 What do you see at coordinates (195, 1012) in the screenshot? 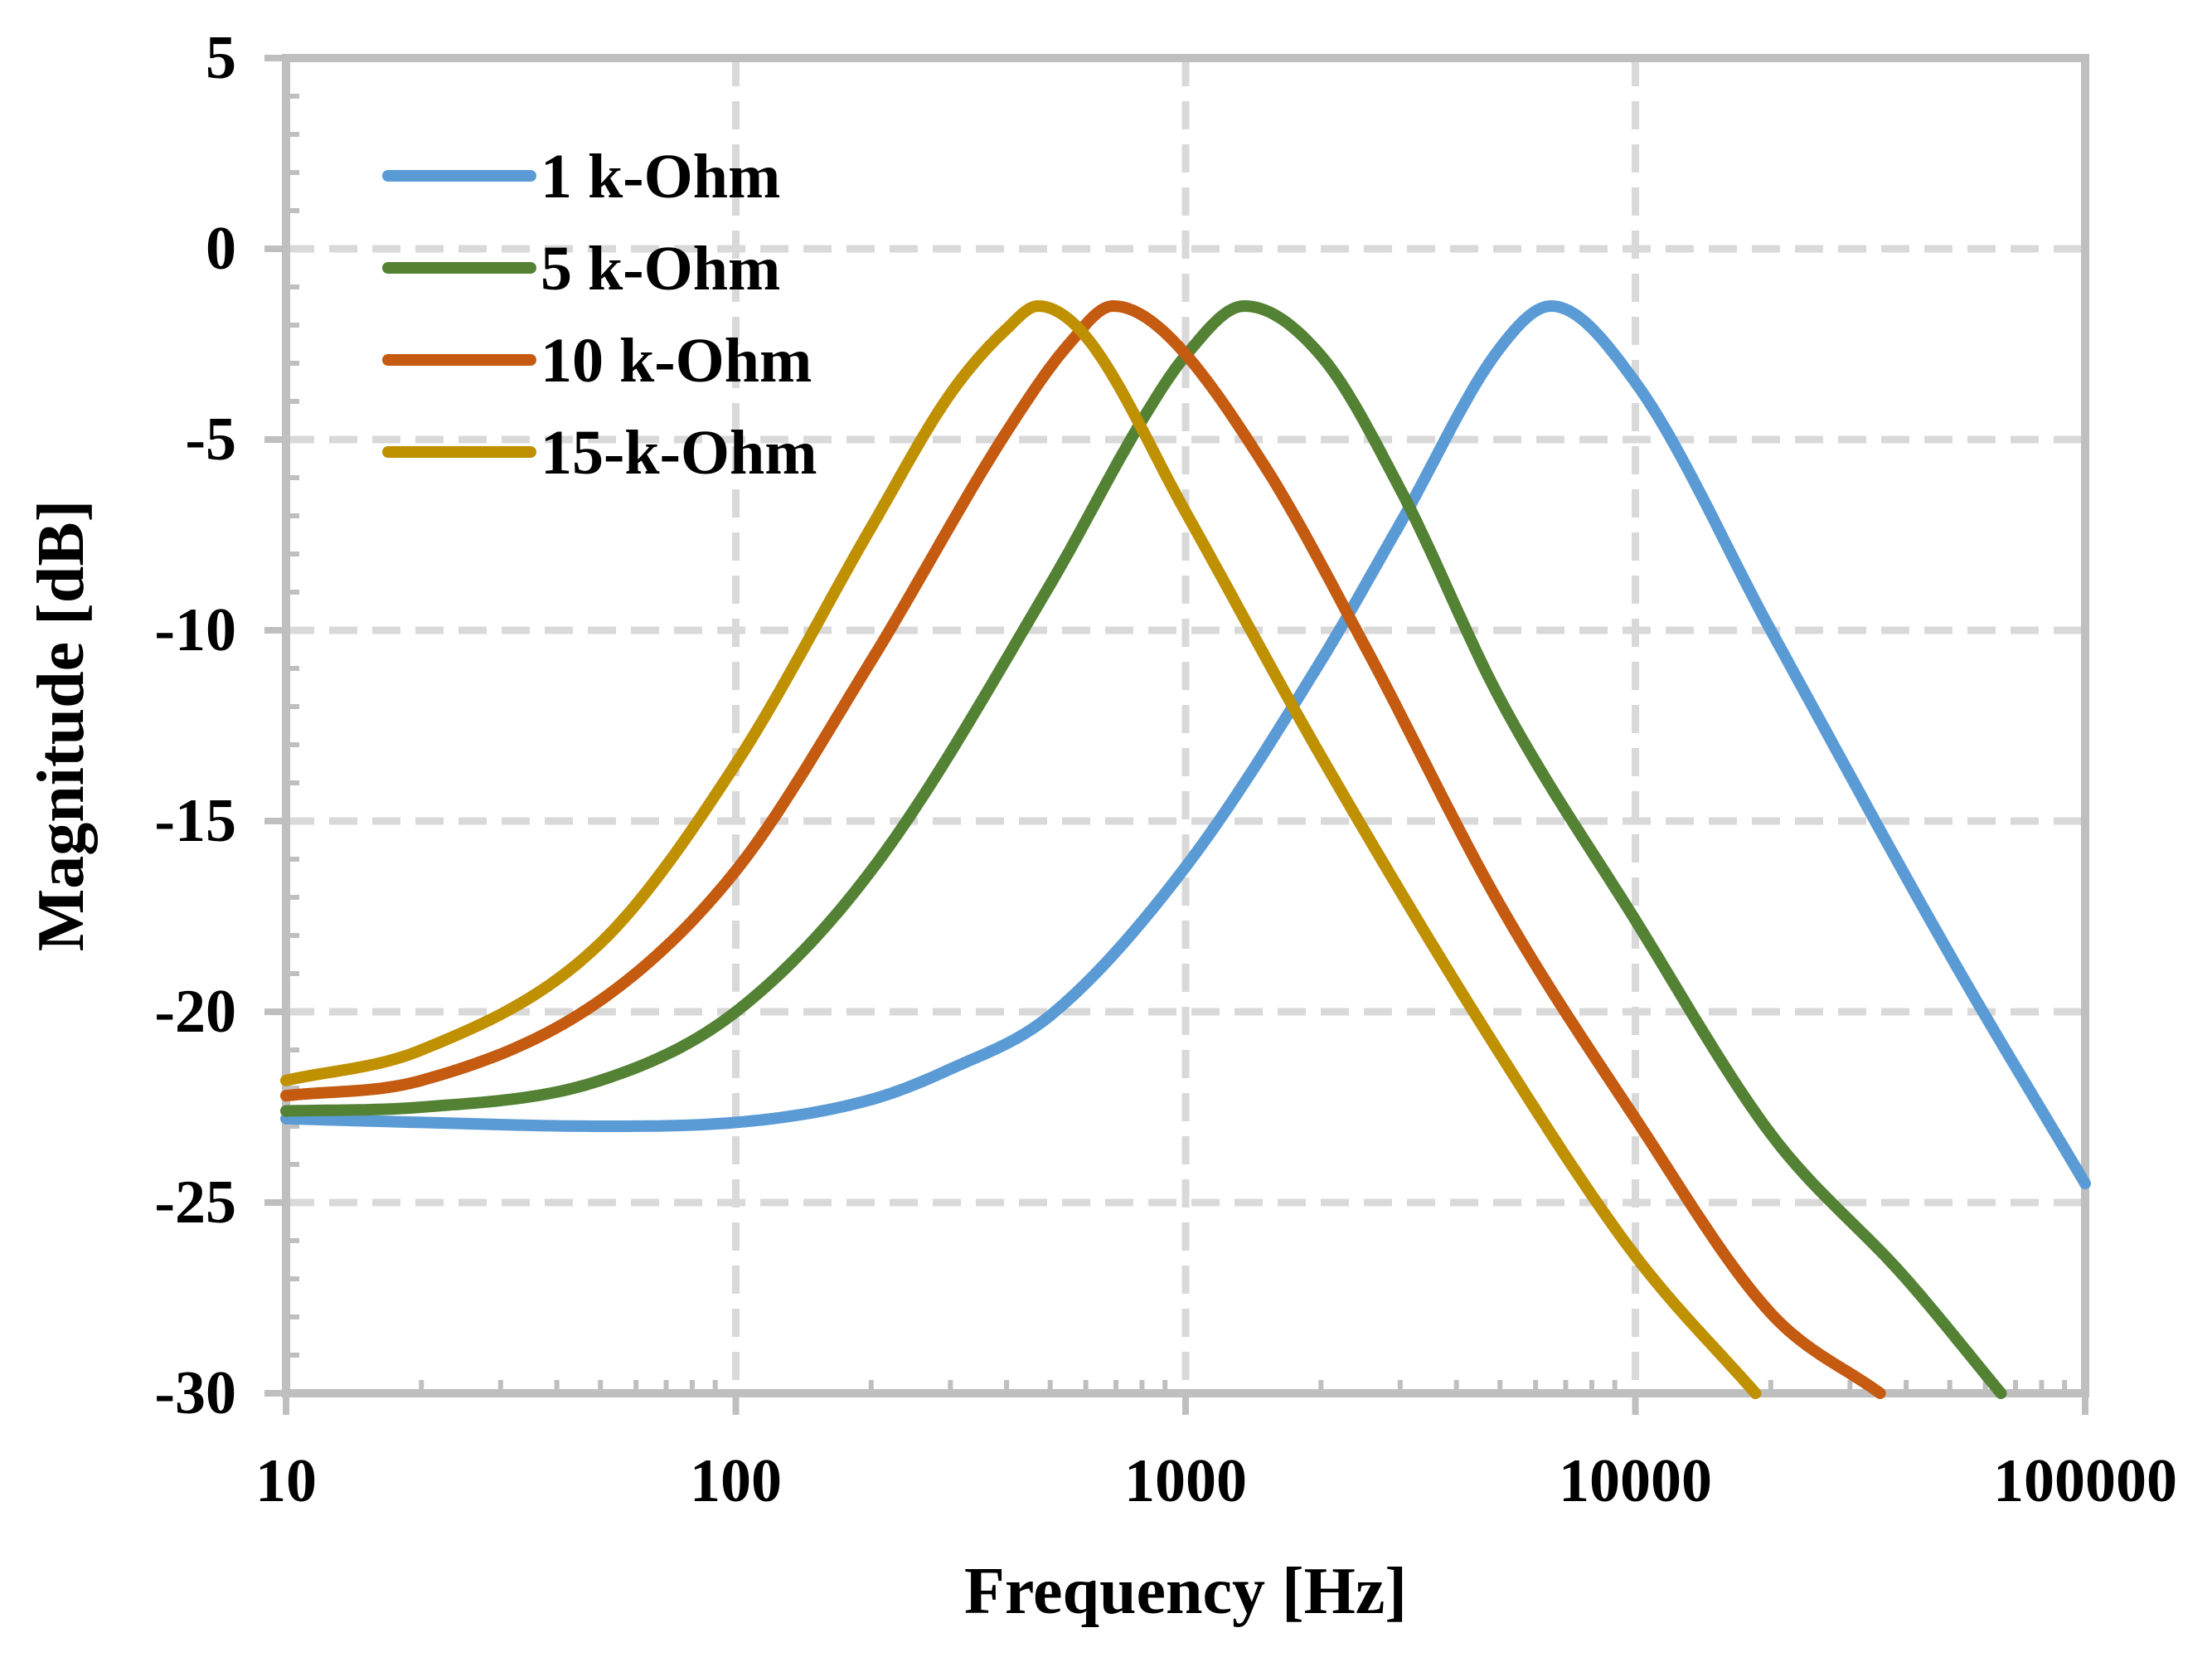
I see `y-tick-label: -20` at bounding box center [195, 1012].